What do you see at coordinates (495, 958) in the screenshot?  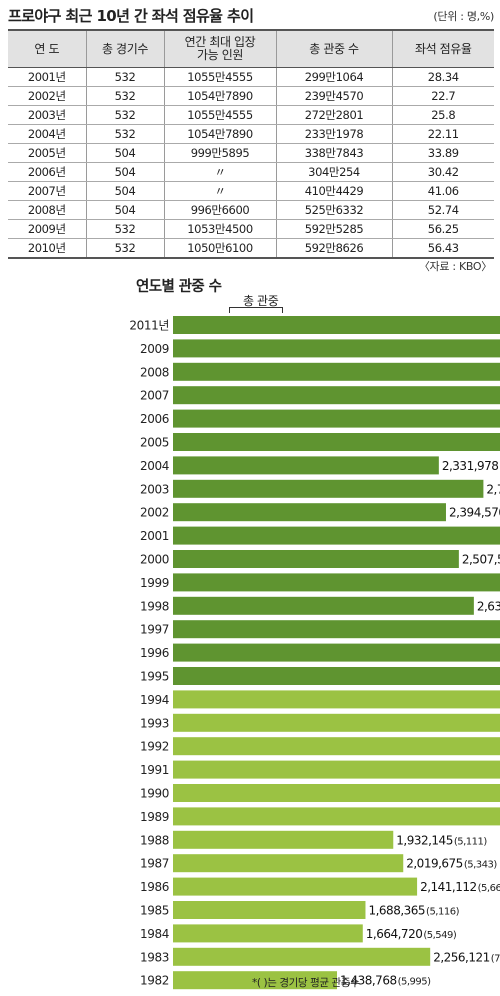 I see `avg-attendance-label: (7,520)` at bounding box center [495, 958].